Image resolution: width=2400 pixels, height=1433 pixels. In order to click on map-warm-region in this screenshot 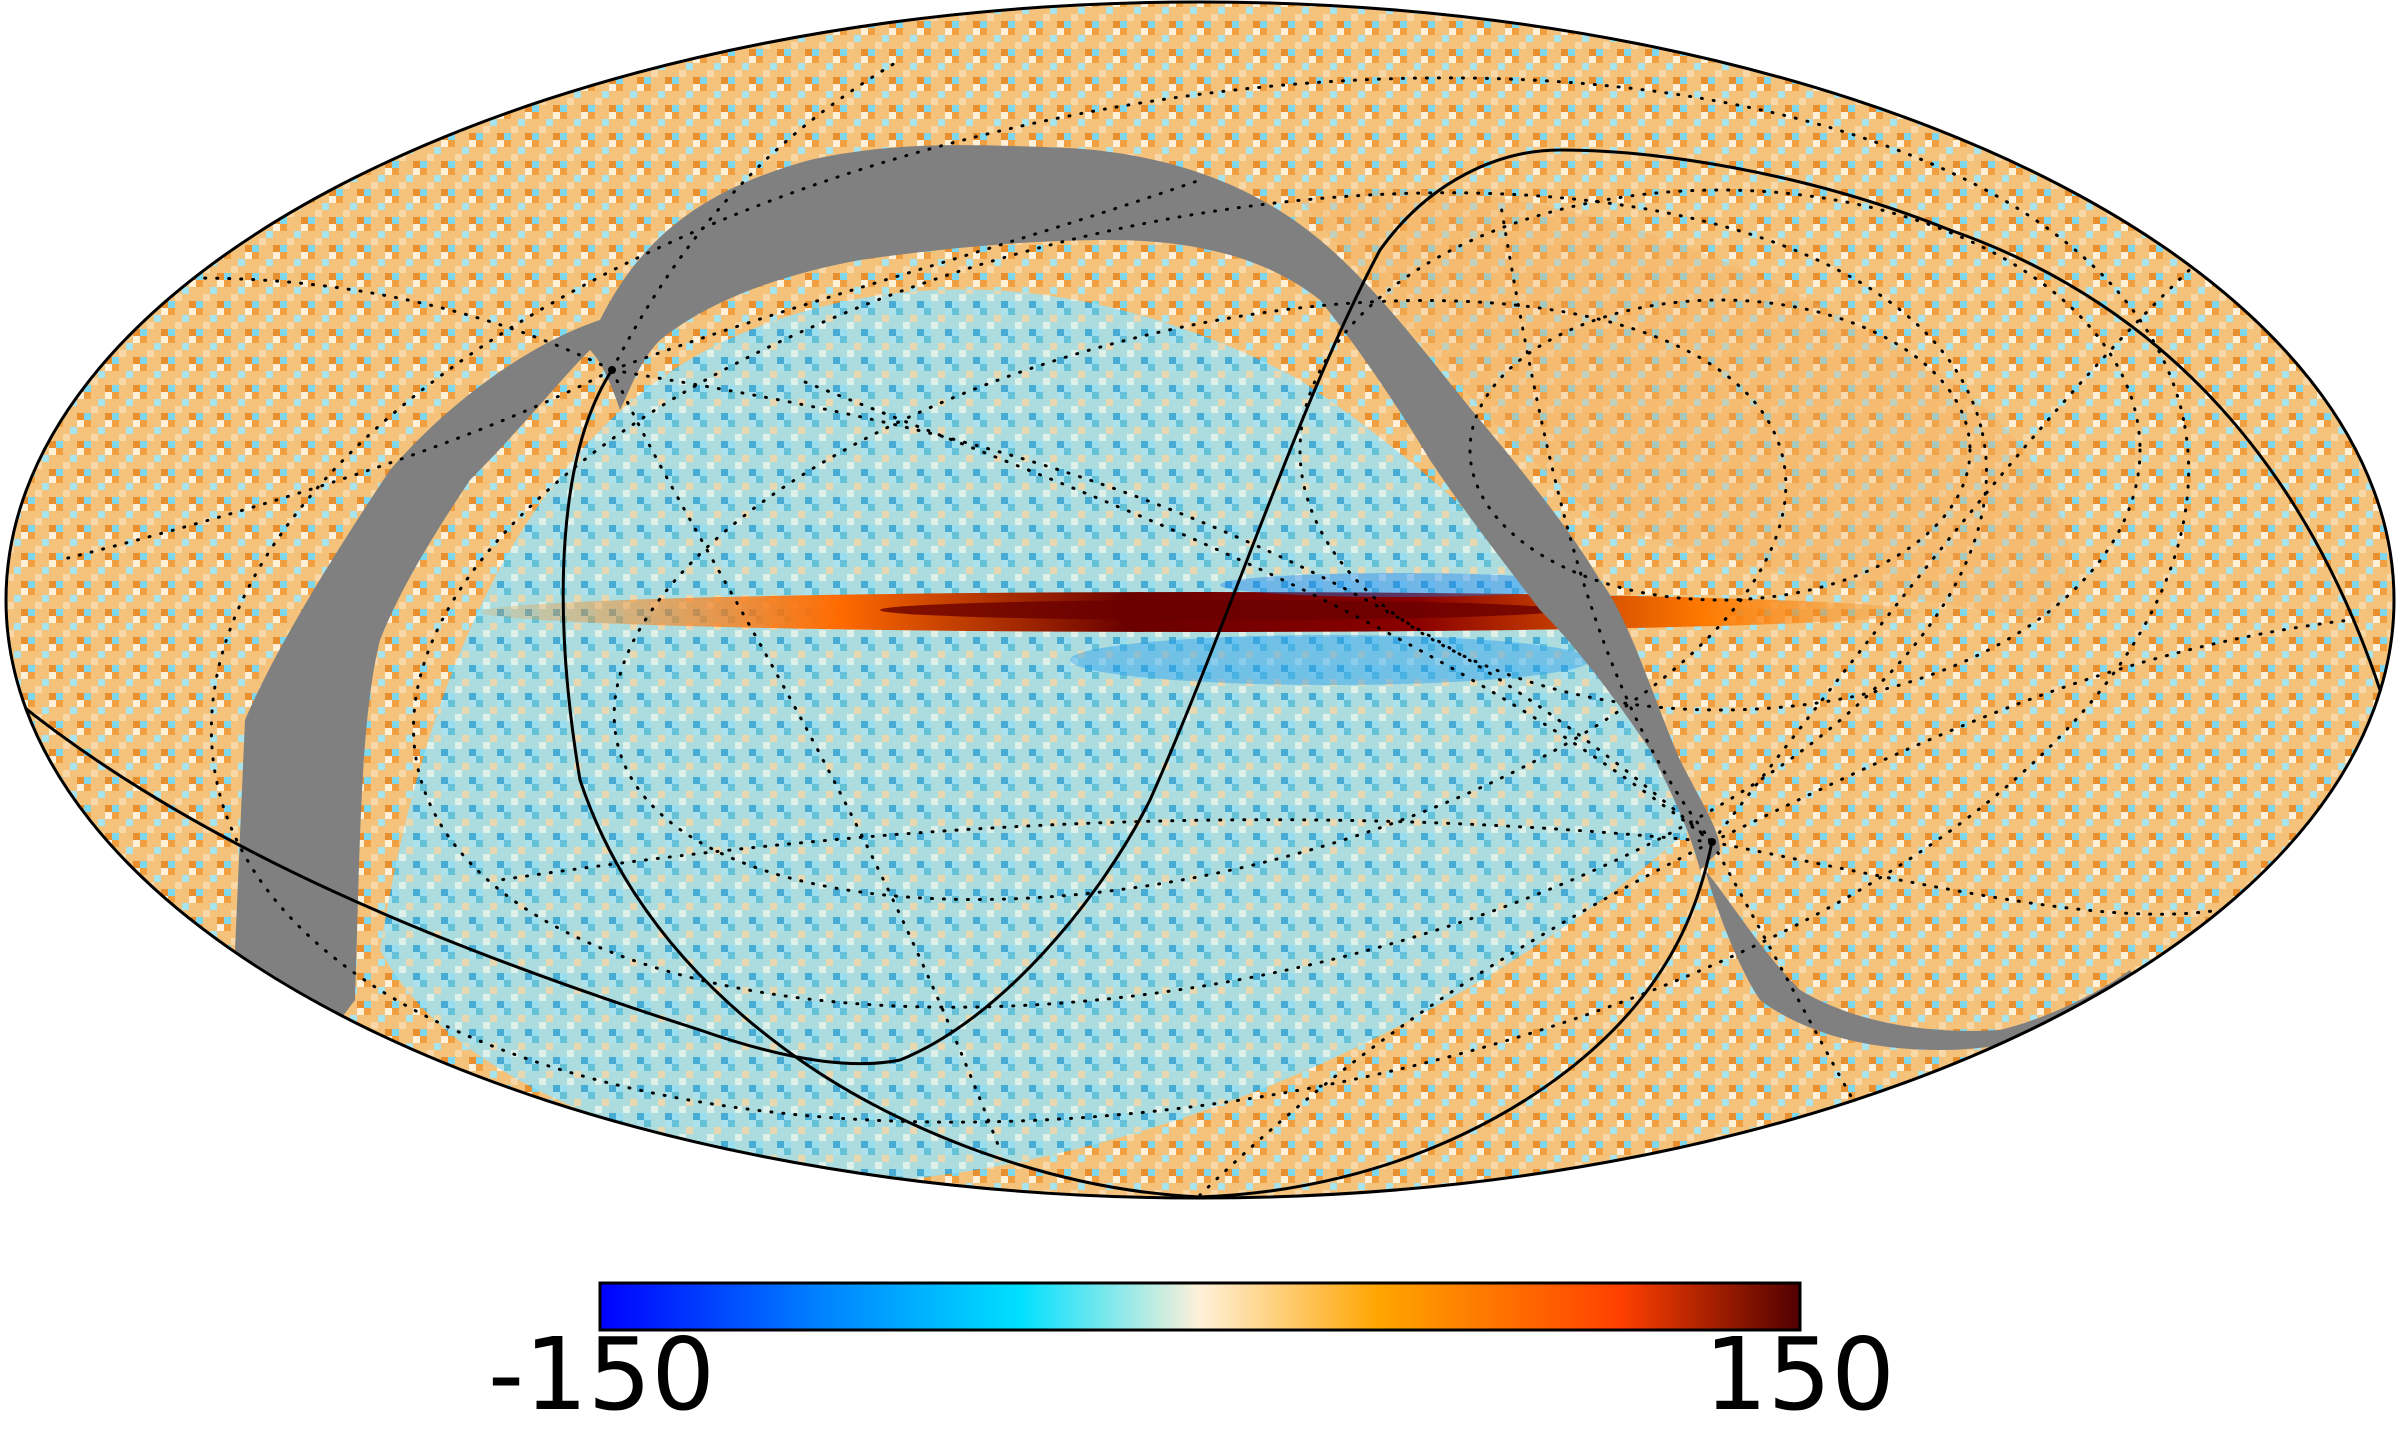, I will do `click(1685, 405)`.